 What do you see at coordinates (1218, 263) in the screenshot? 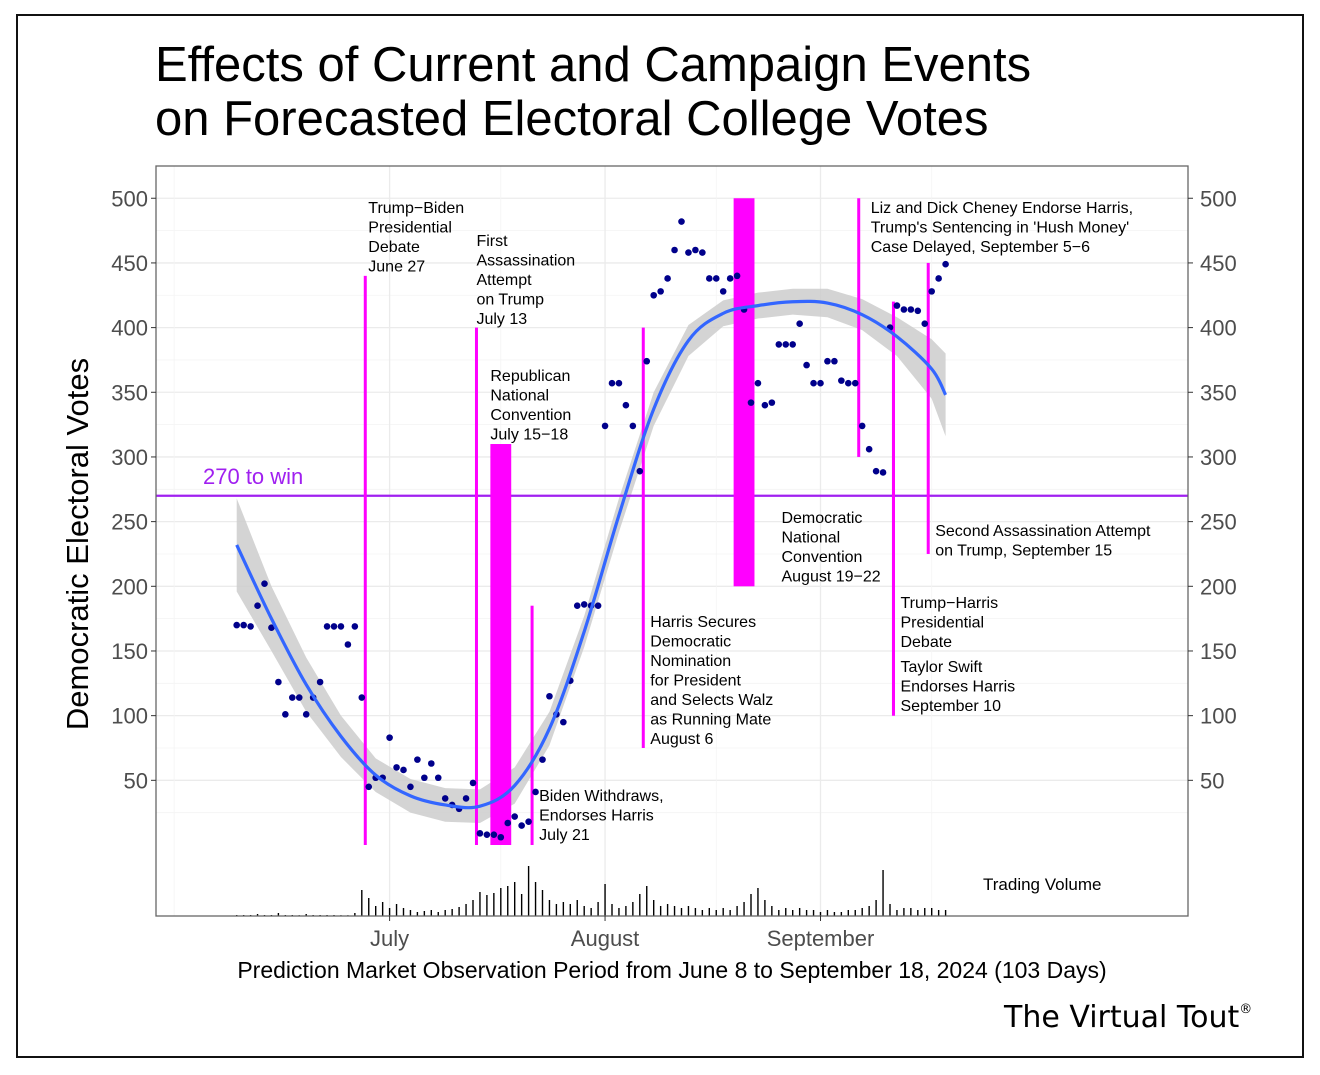
I see `y-tick-label-right: 450` at bounding box center [1218, 263].